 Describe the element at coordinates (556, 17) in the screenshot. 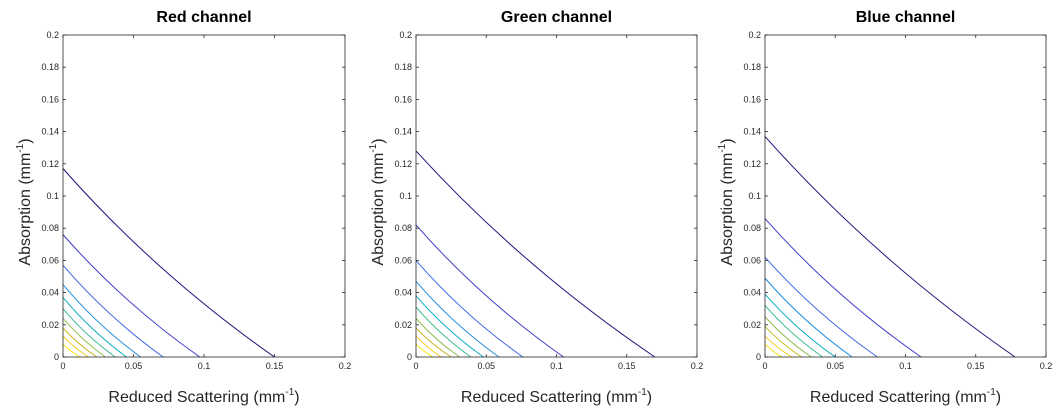

I see `chart-title: Green channel` at that location.